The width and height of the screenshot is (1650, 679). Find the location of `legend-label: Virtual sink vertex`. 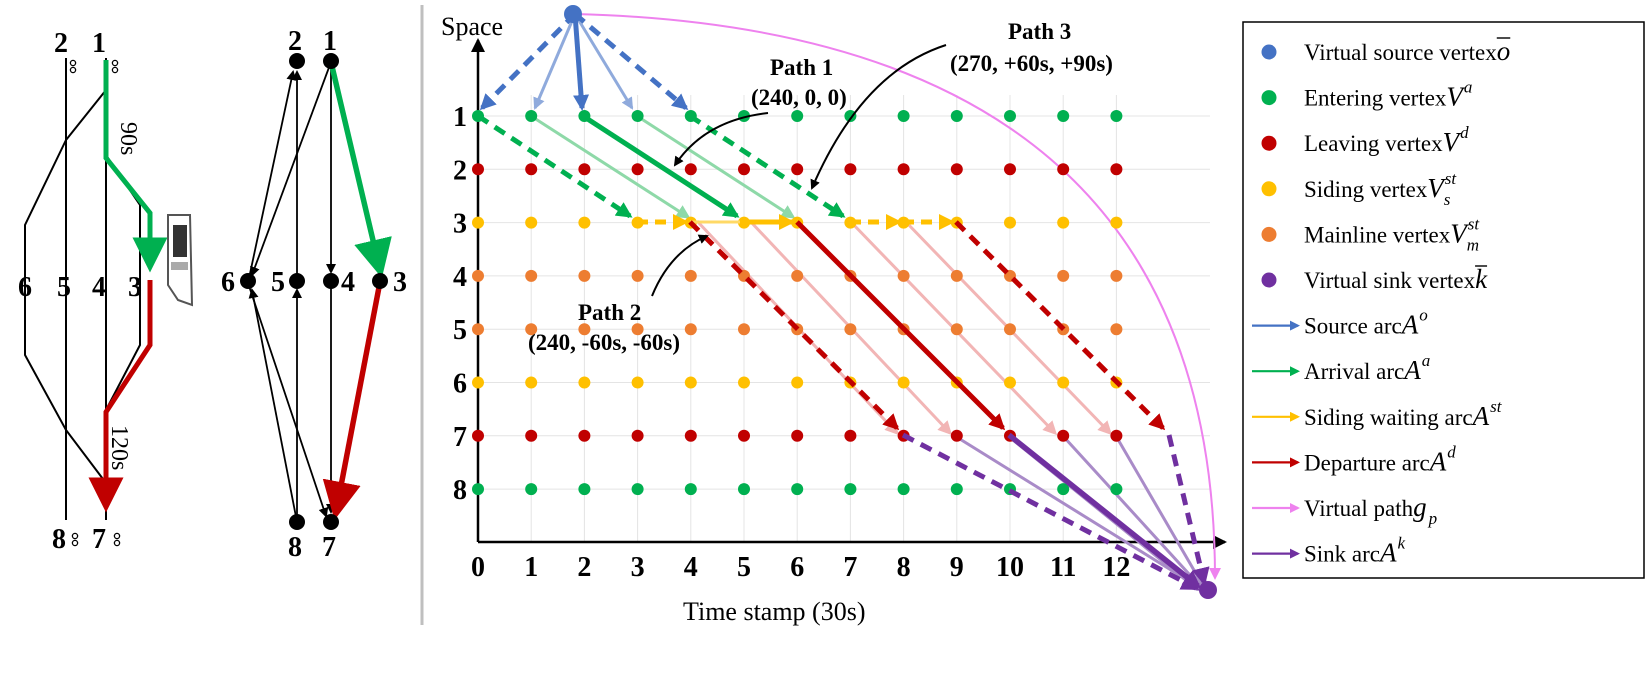

legend-label: Virtual sink vertex is located at coordinates (1390, 280).